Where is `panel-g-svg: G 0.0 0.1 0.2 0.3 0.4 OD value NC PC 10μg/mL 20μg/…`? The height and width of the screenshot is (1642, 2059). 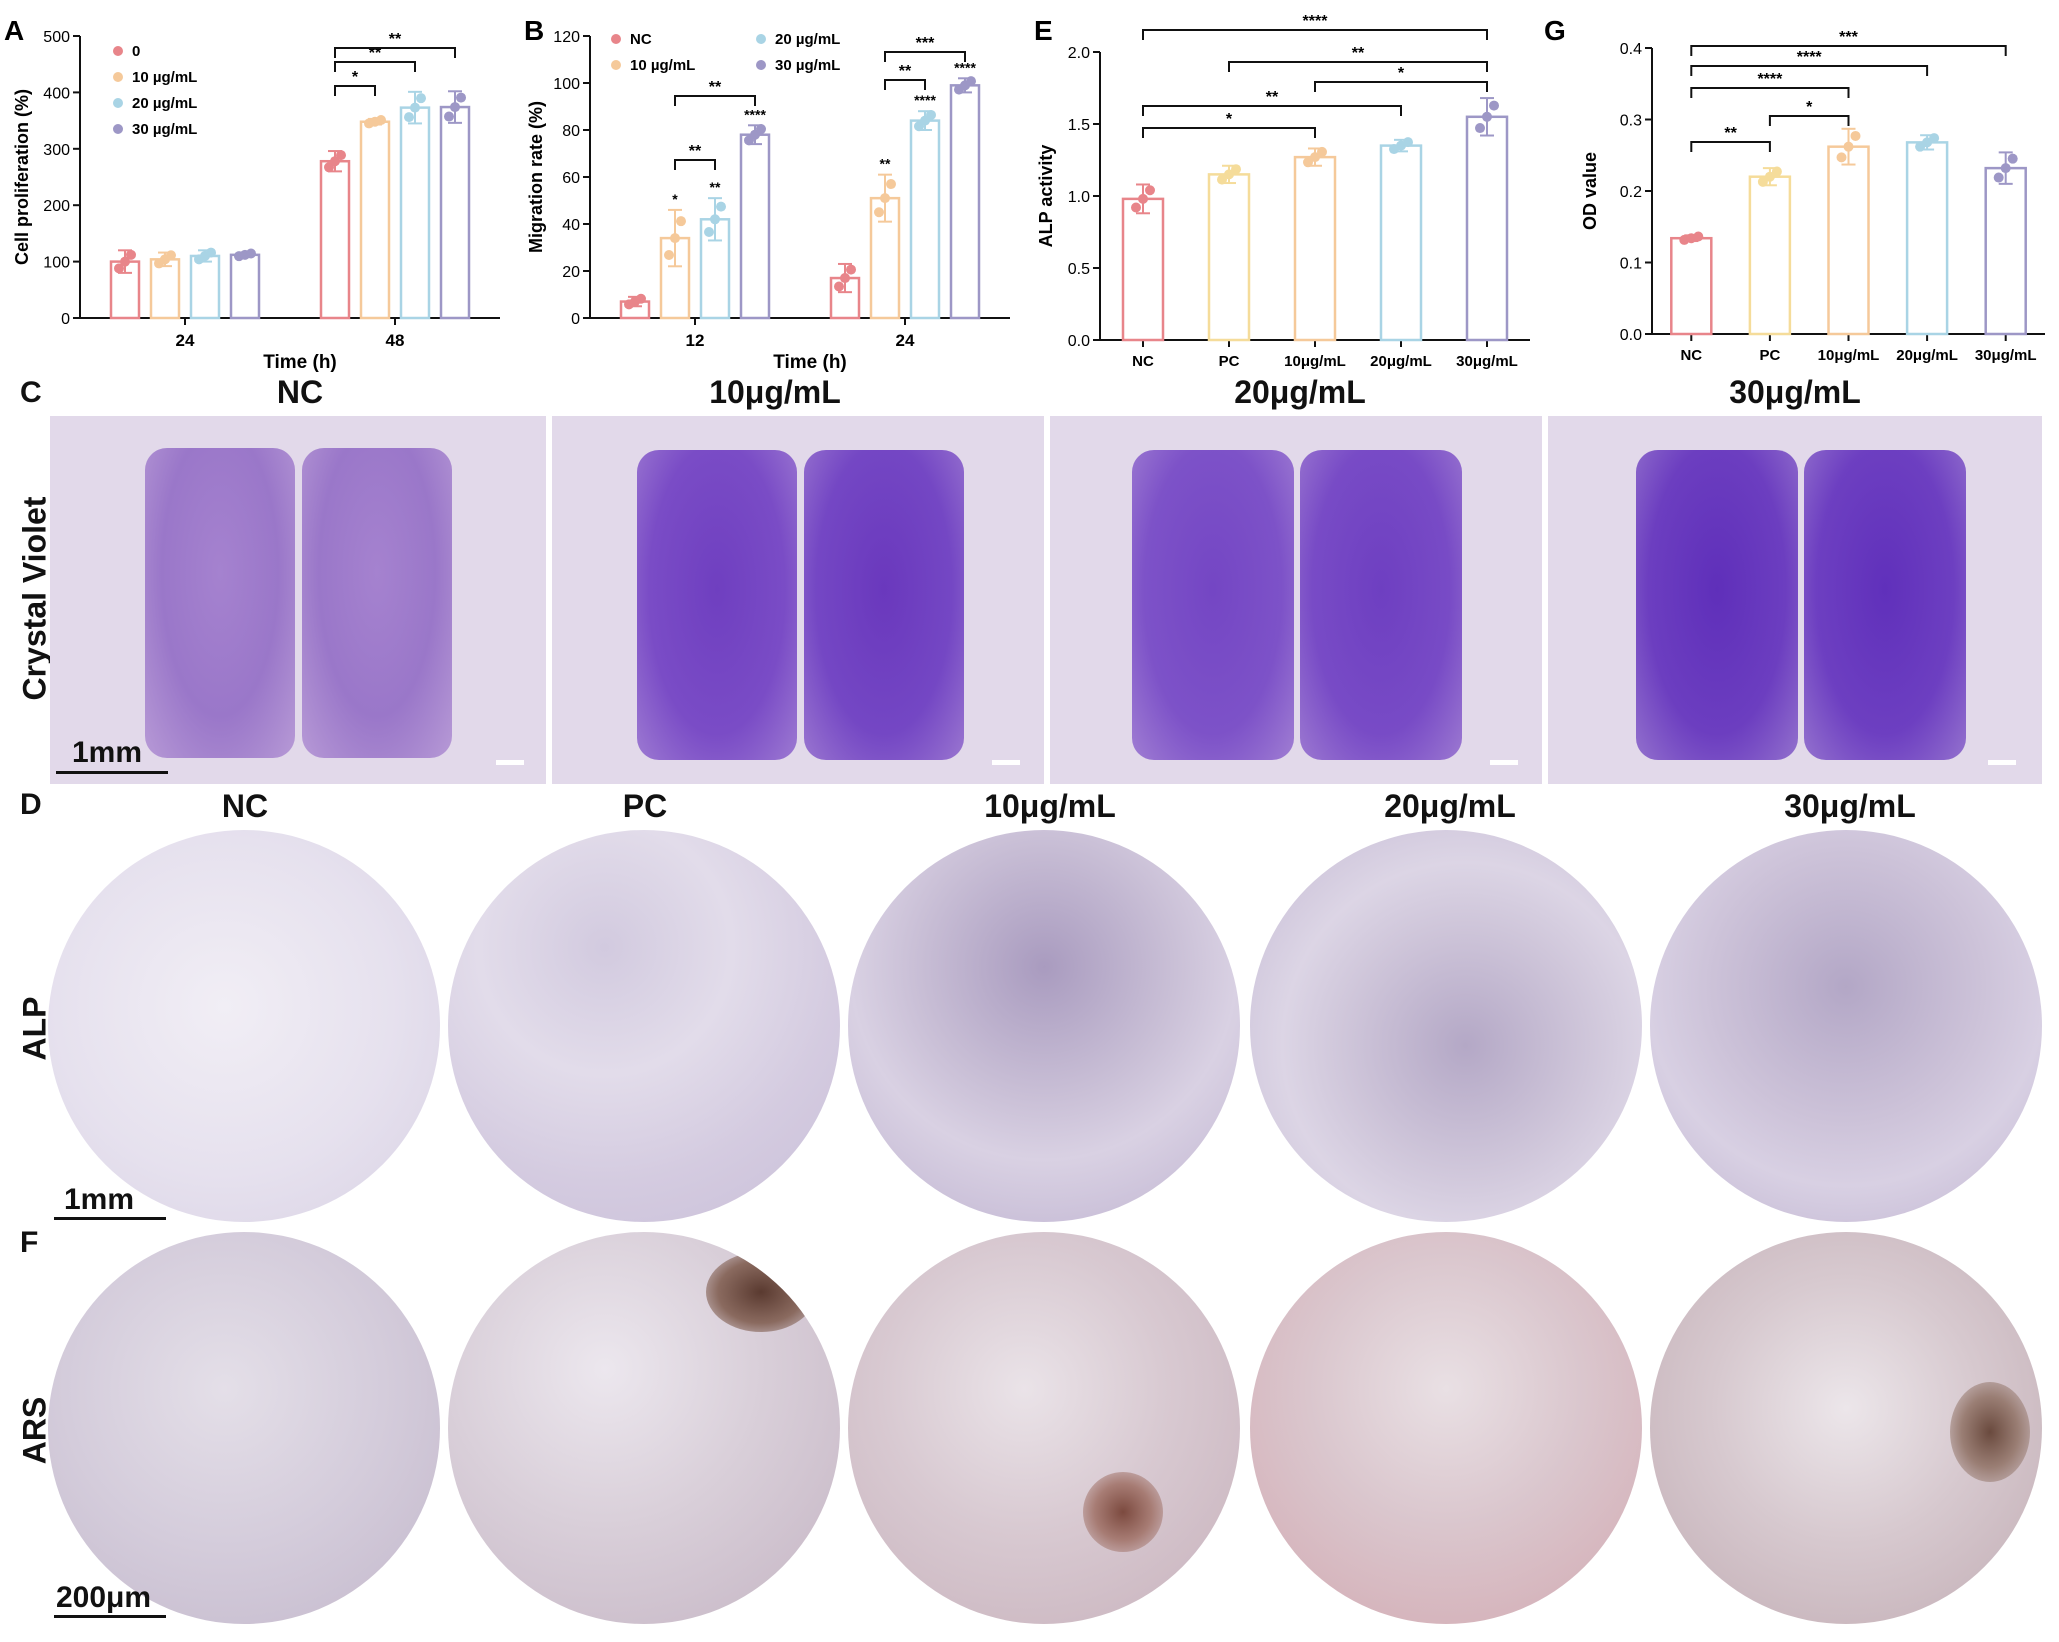 panel-g-svg: G 0.0 0.1 0.2 0.3 0.4 OD value NC PC 10μg/mL 20μg/… is located at coordinates (1794, 189).